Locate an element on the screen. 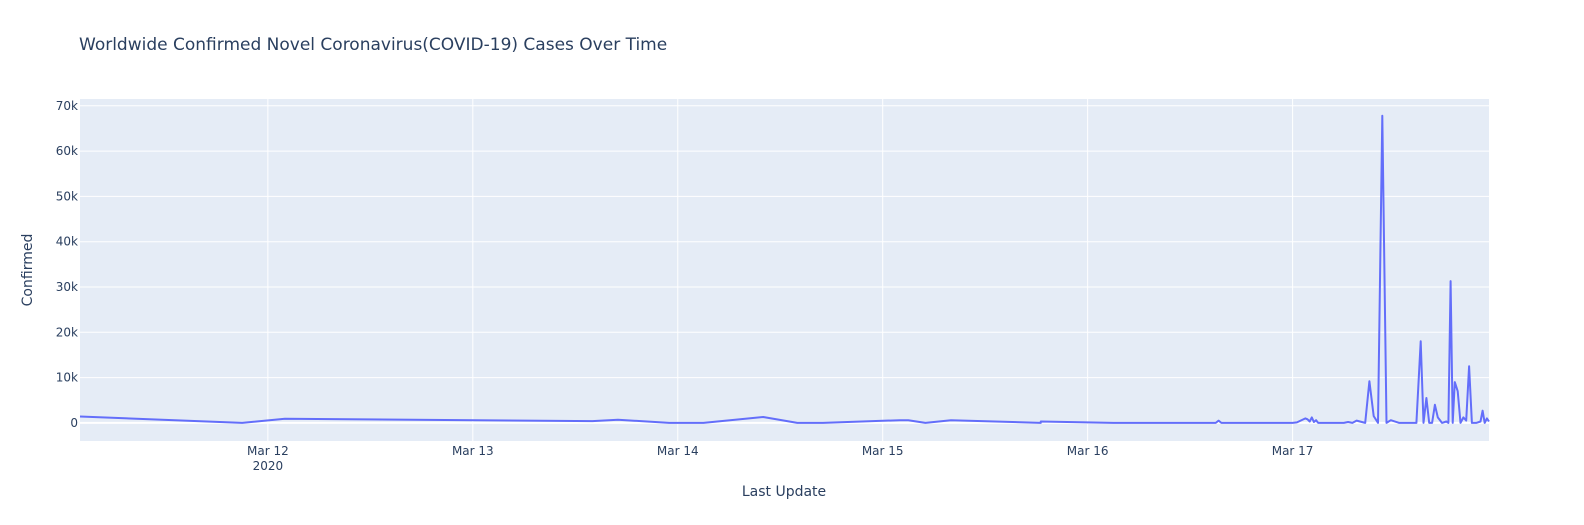  y-tick-label: 30k is located at coordinates (67, 287).